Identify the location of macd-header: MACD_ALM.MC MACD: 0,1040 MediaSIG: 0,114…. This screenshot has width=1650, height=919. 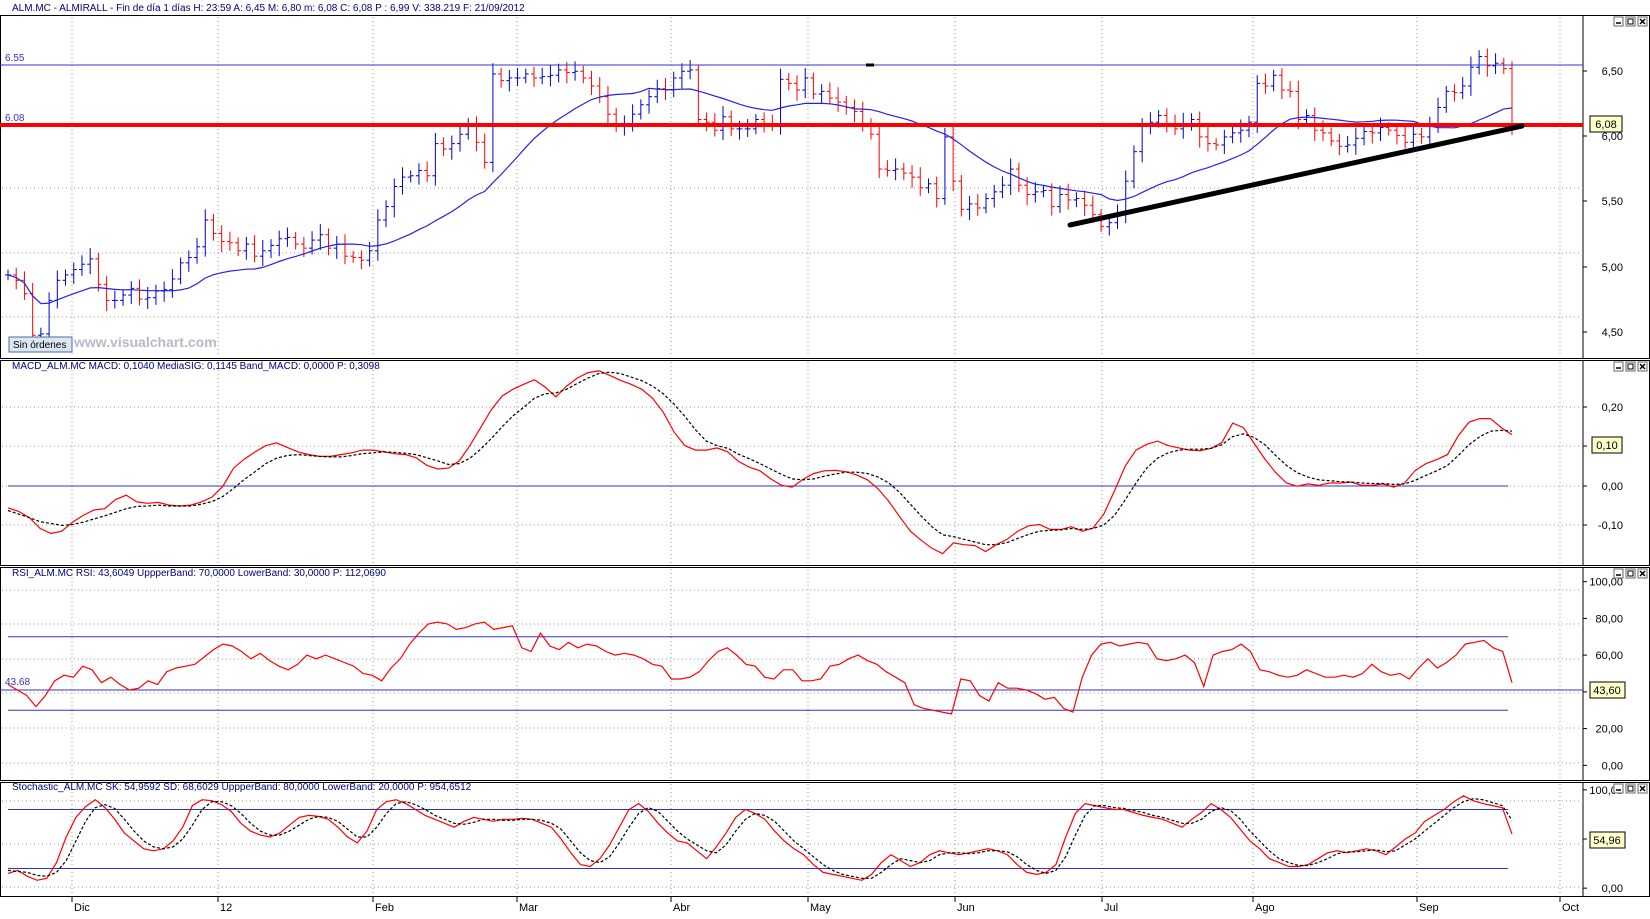
(196, 366).